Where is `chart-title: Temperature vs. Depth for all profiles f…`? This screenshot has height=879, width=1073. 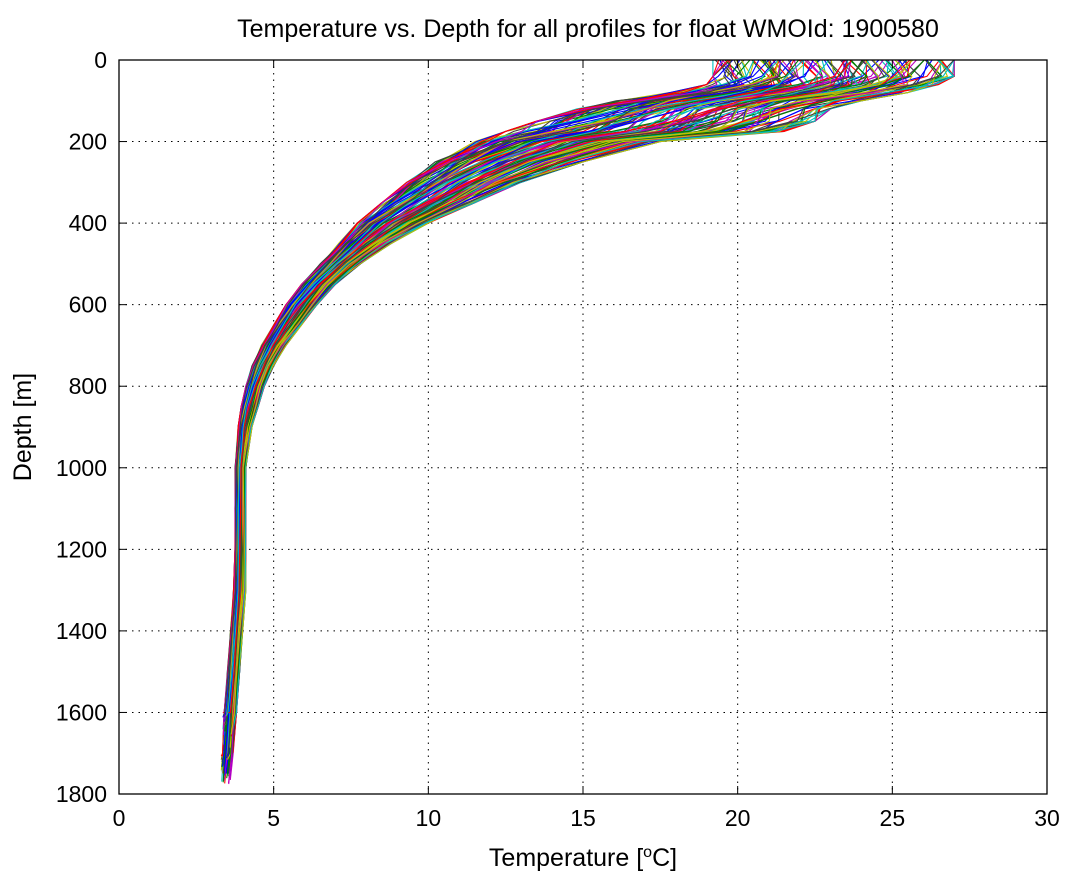
chart-title: Temperature vs. Depth for all profiles f… is located at coordinates (588, 29).